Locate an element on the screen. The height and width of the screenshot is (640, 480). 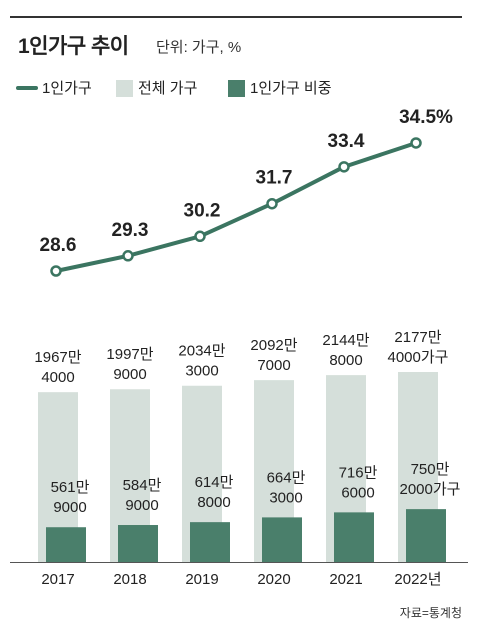
single-value-label: 2000가구 is located at coordinates (430, 489).